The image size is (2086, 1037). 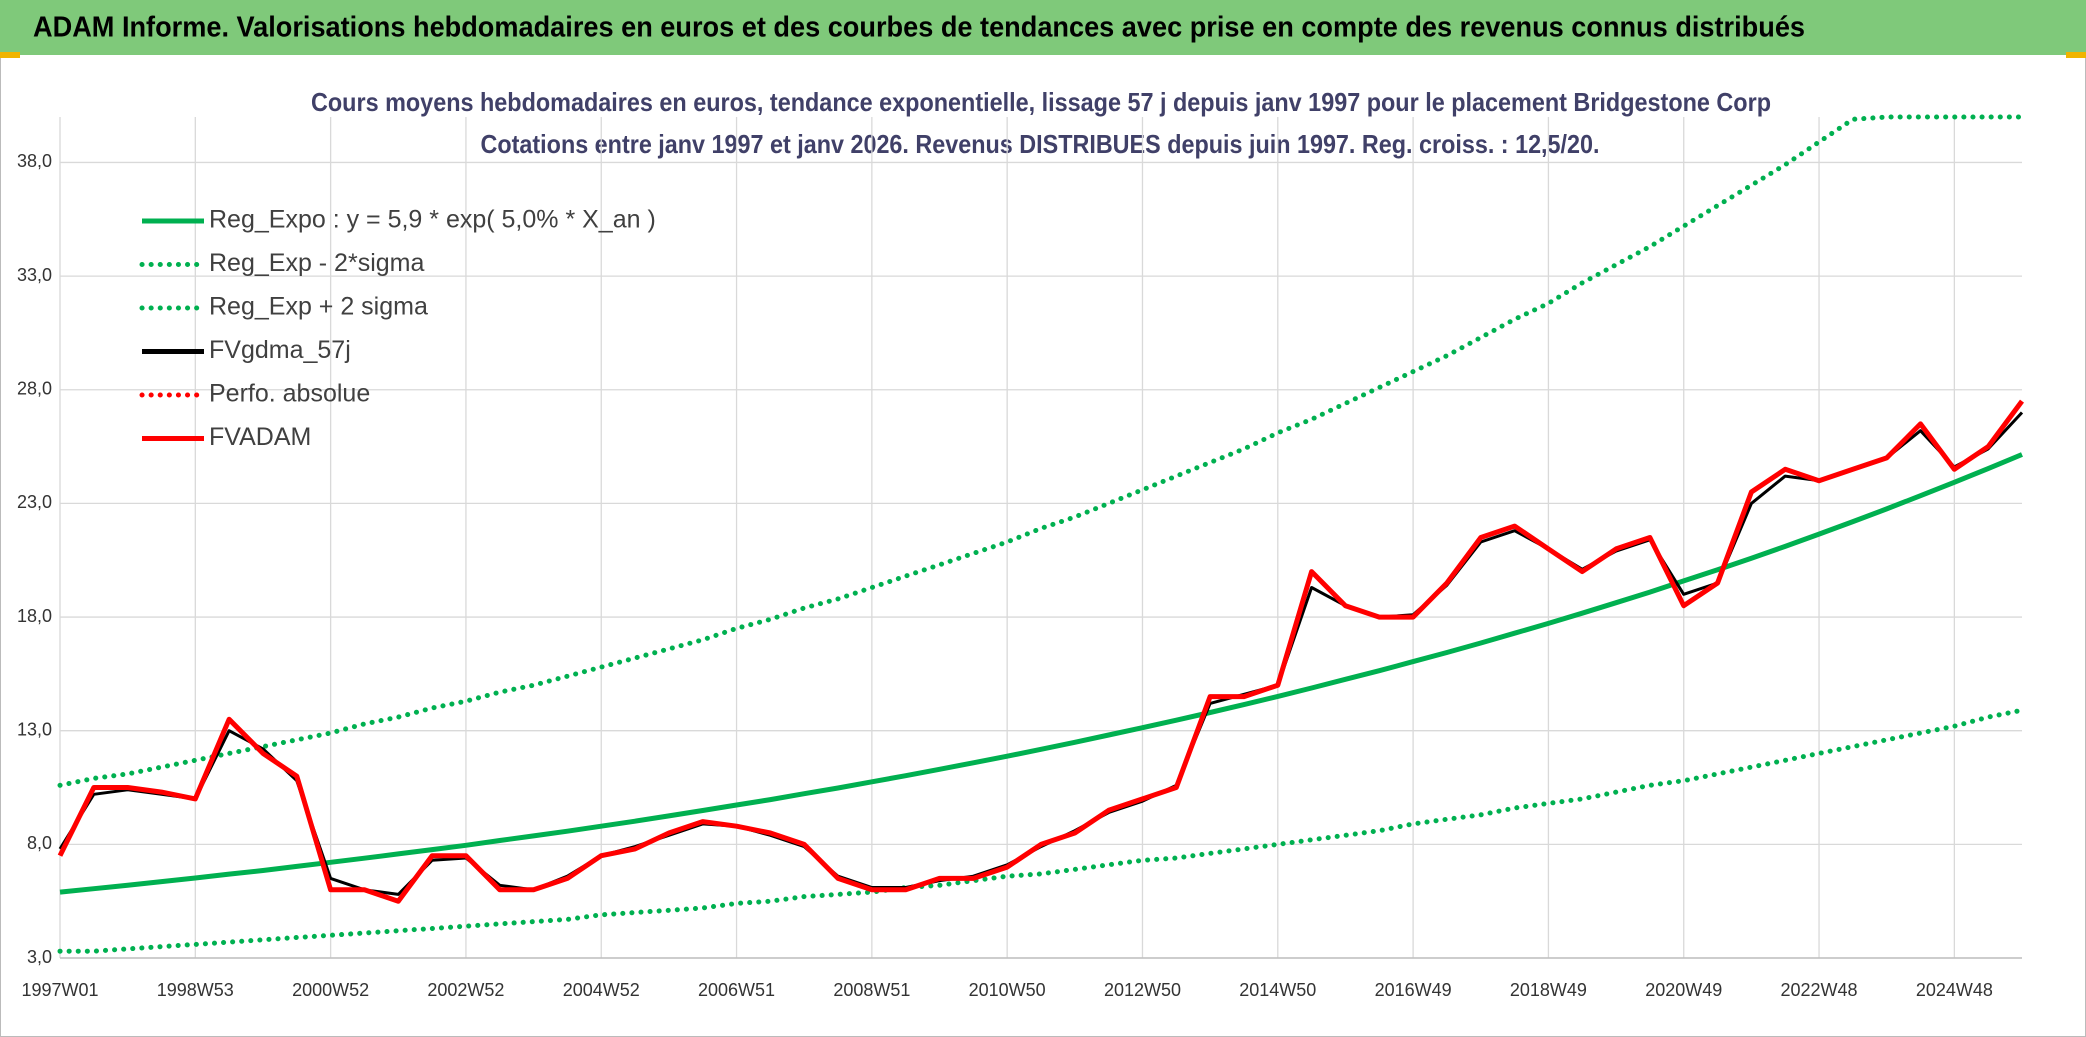 What do you see at coordinates (1954, 990) in the screenshot?
I see `x-tick-label: 2024W48` at bounding box center [1954, 990].